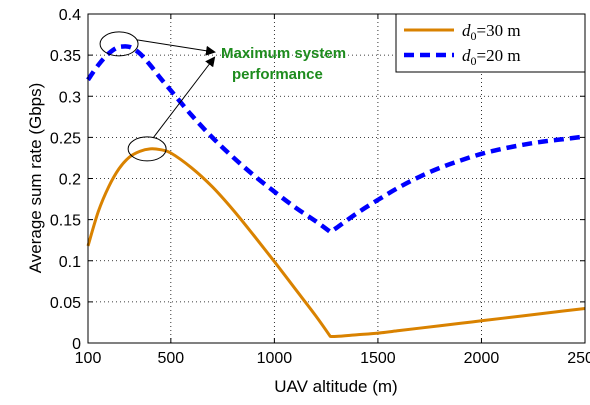  What do you see at coordinates (65, 138) in the screenshot?
I see `y-tick-label: 0.25` at bounding box center [65, 138].